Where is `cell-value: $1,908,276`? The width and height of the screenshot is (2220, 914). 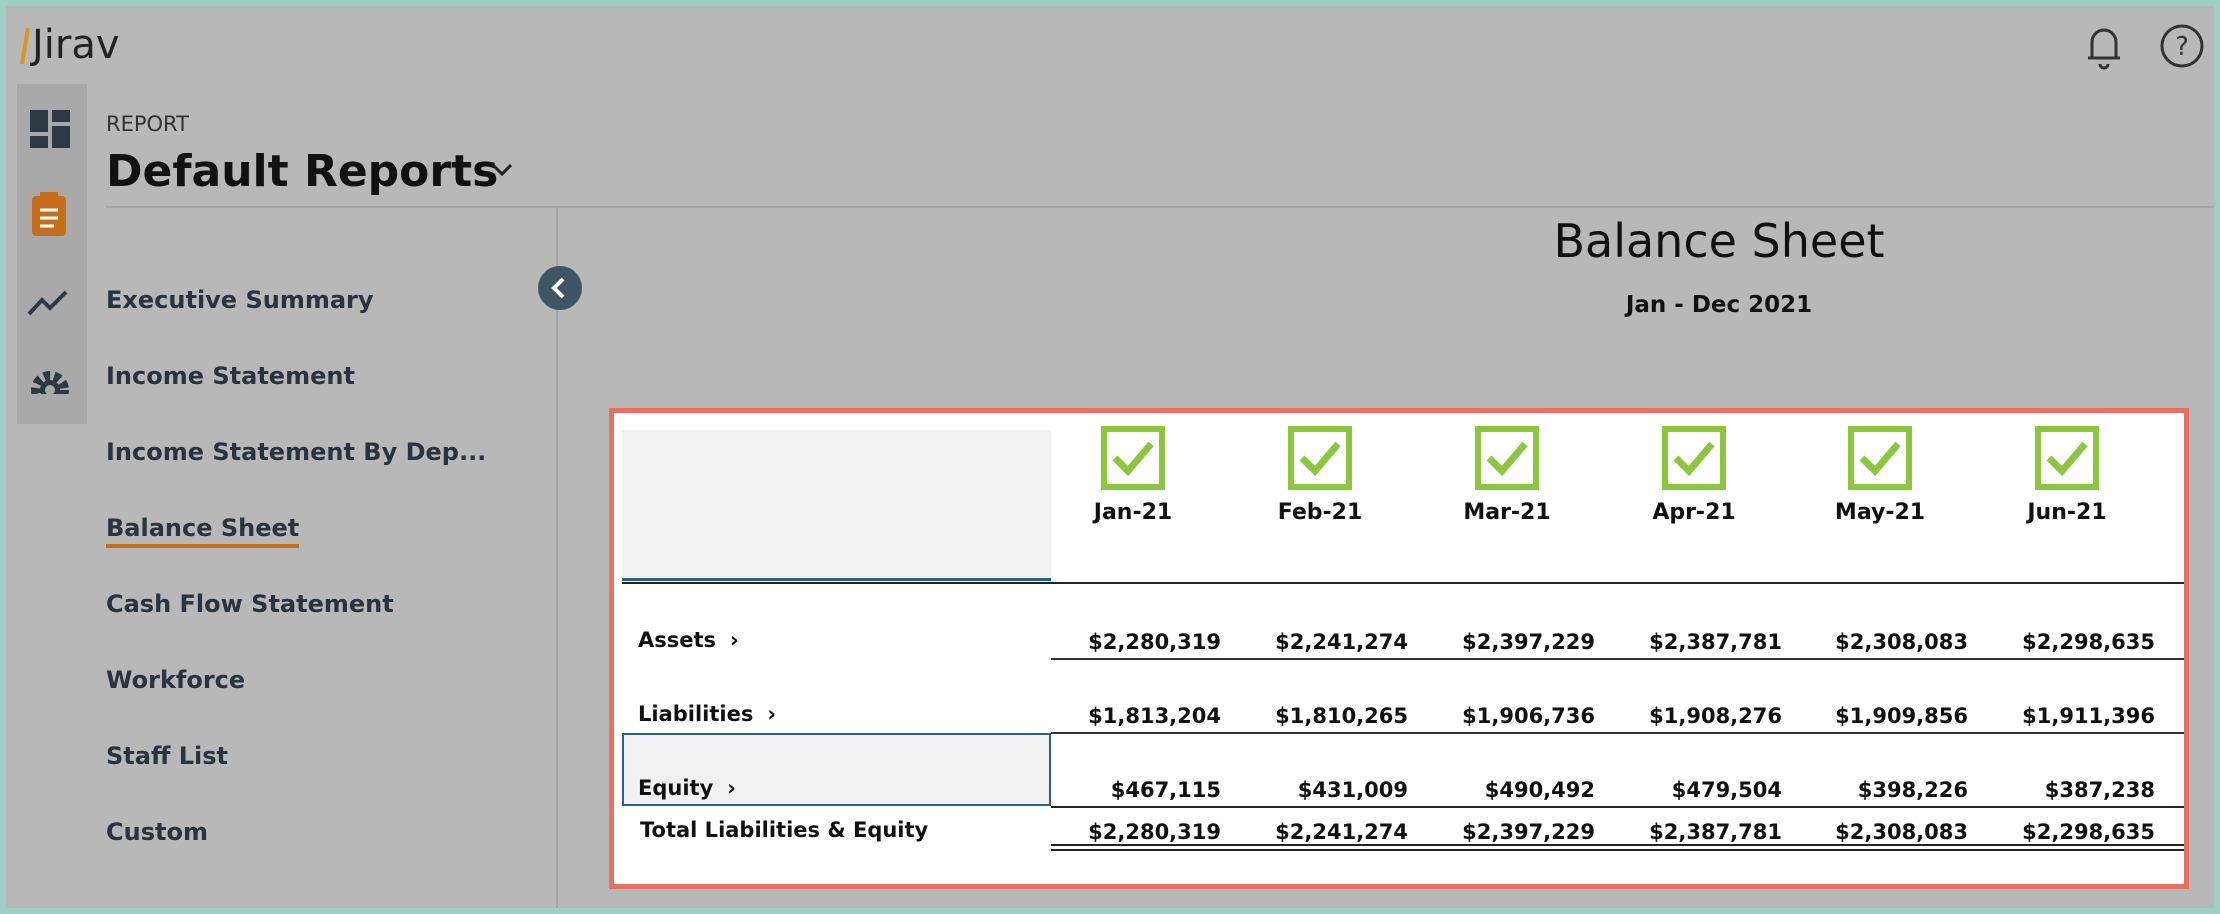
cell-value: $1,908,276 is located at coordinates (1715, 716).